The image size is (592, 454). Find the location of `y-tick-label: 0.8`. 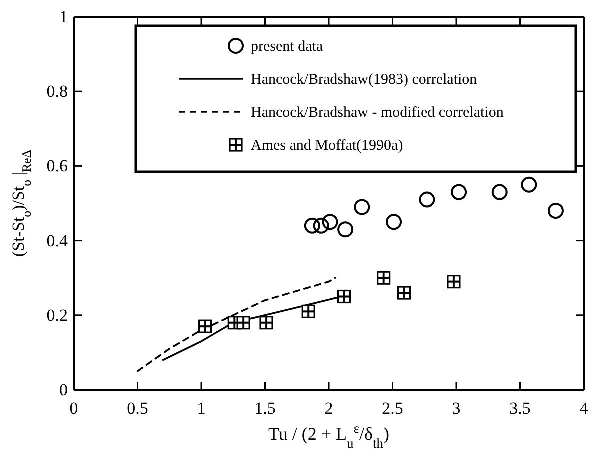

y-tick-label: 0.8 is located at coordinates (57, 92).